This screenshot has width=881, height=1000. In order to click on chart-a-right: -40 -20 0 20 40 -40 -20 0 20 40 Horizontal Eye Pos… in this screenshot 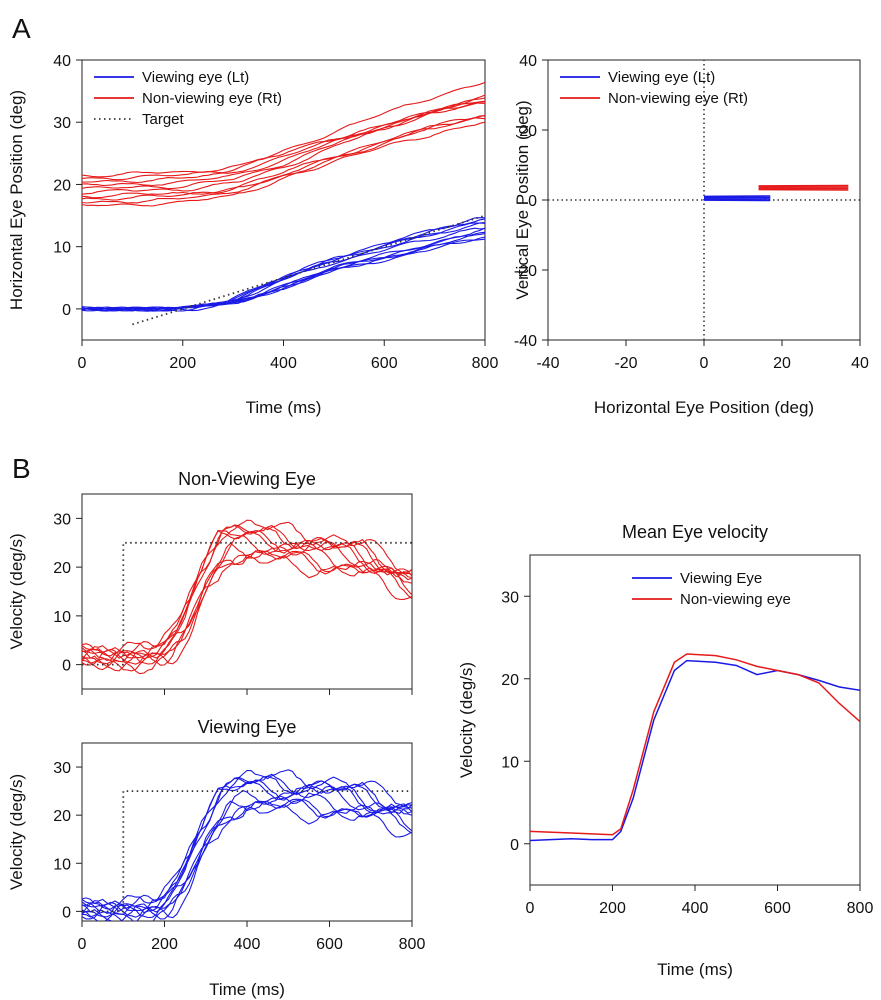, I will do `click(691, 235)`.